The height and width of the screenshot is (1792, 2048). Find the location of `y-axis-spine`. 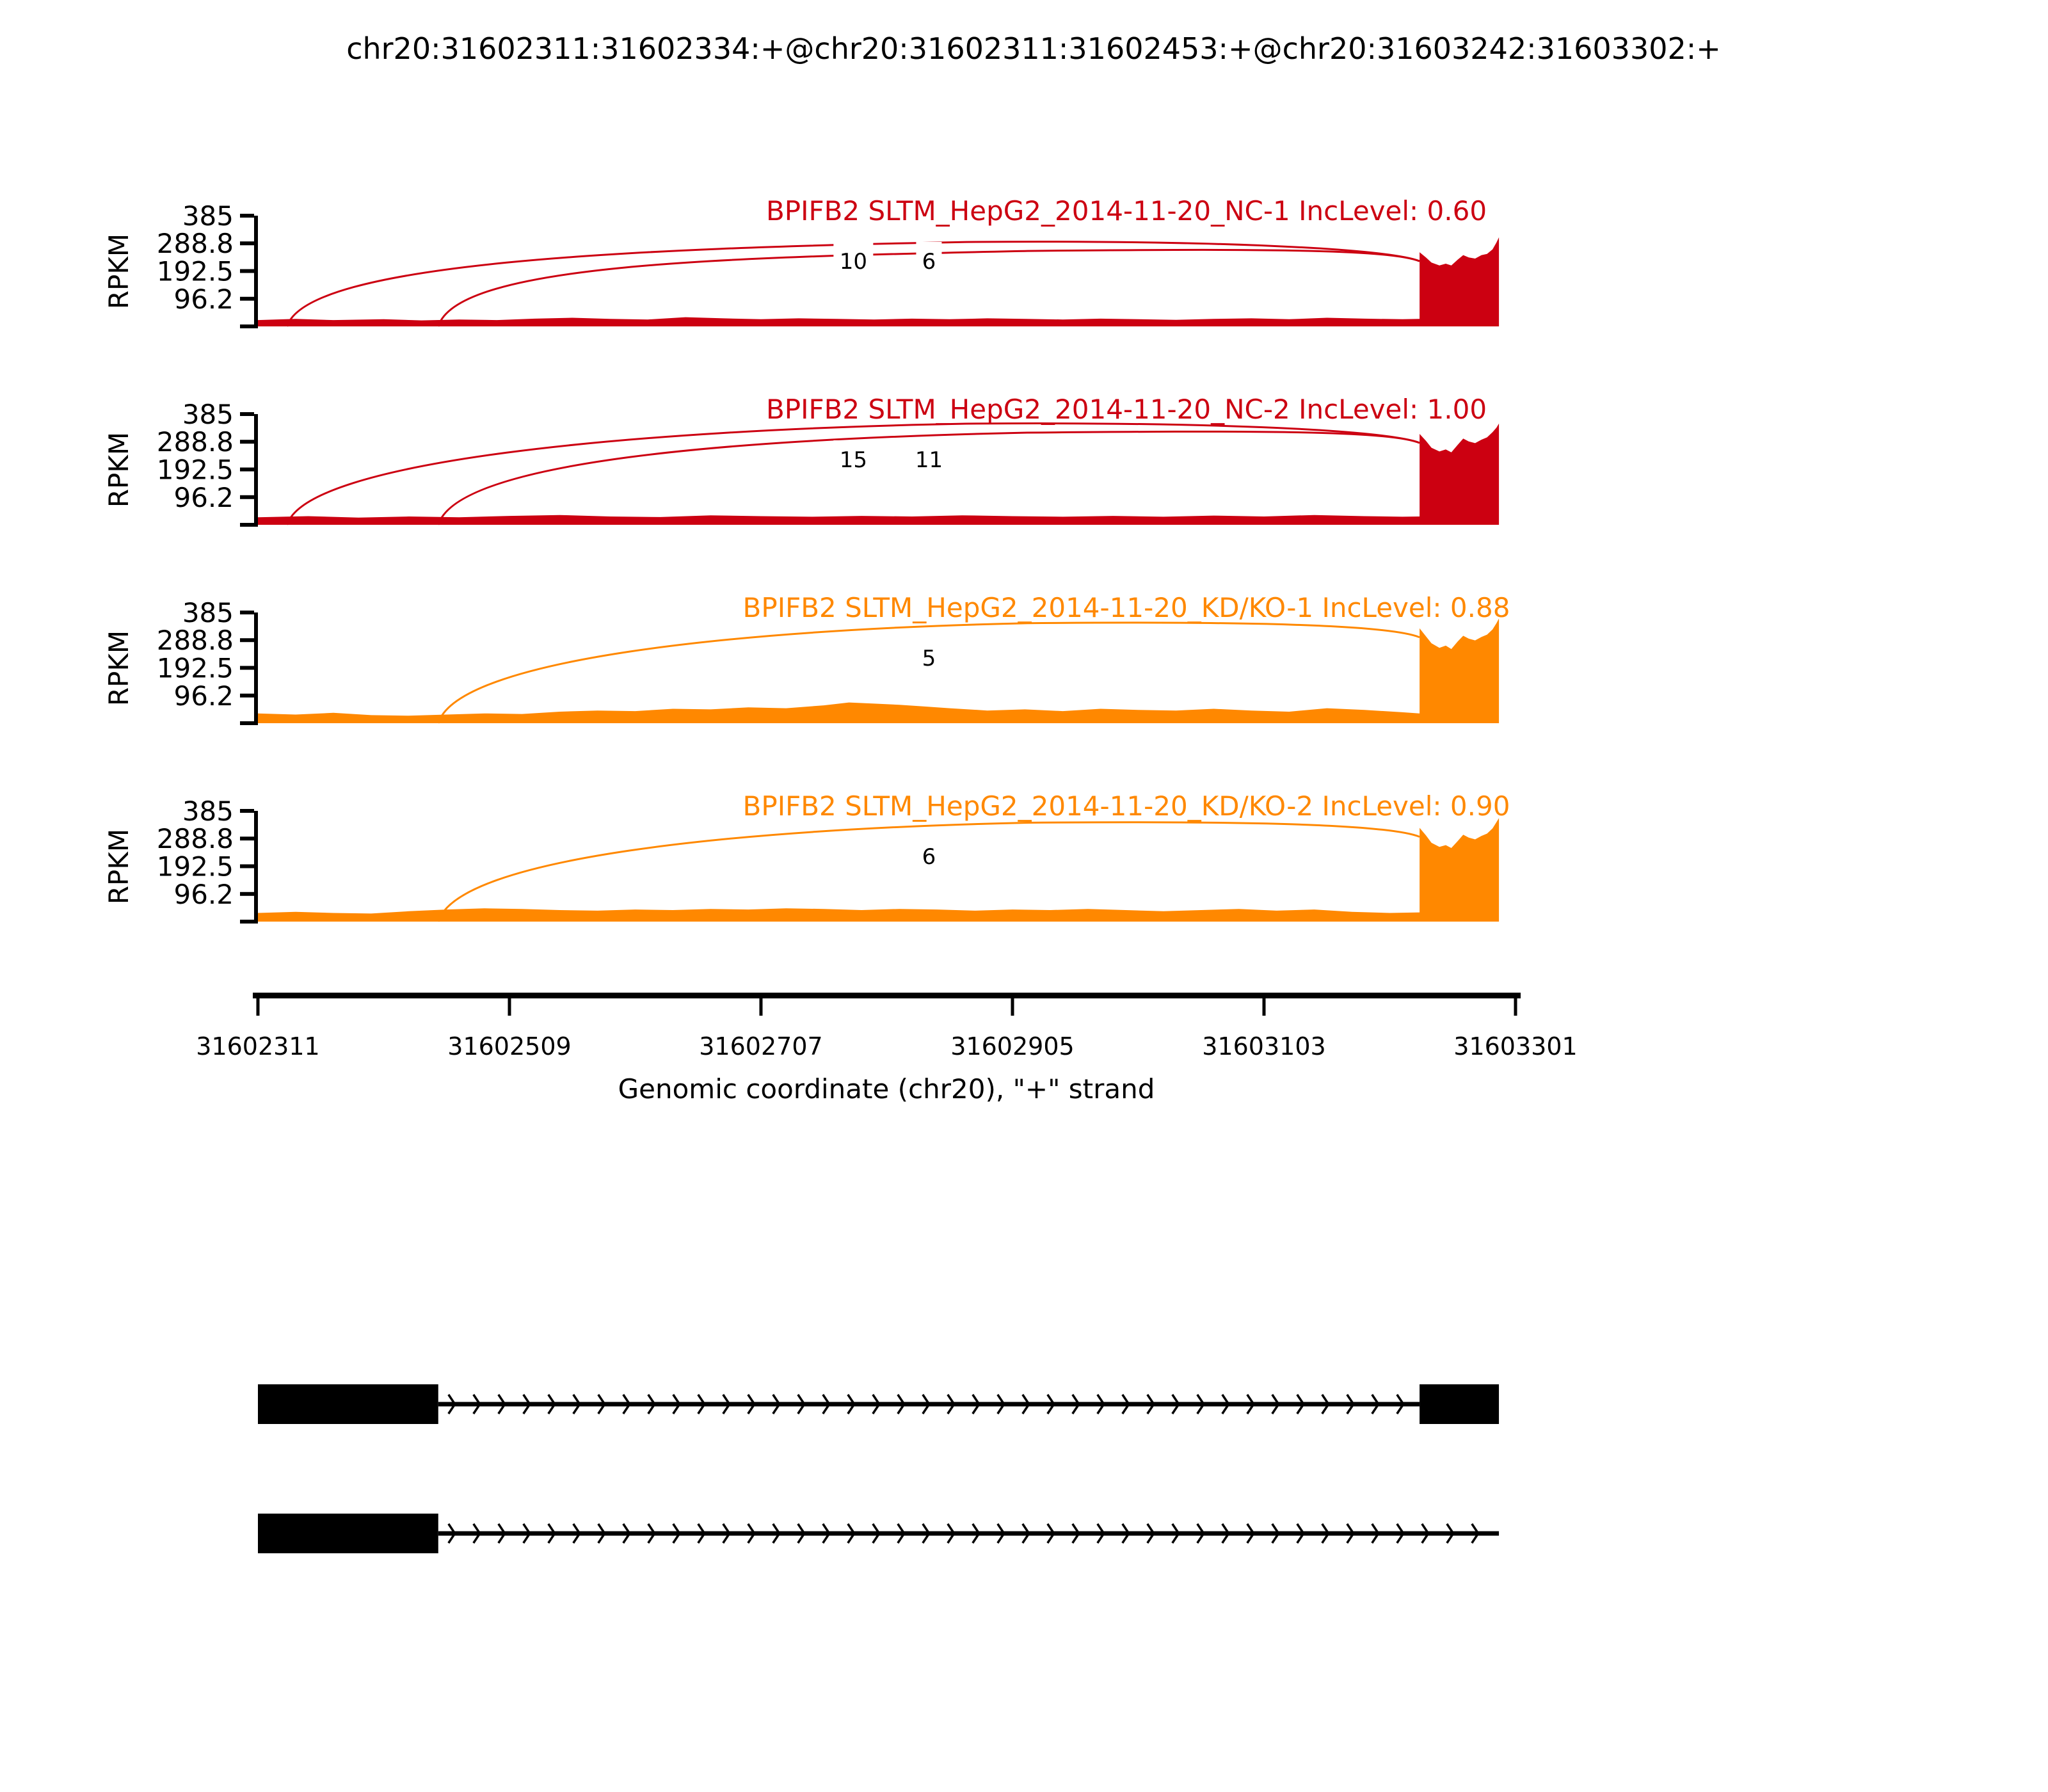

y-axis-spine is located at coordinates (256, 668).